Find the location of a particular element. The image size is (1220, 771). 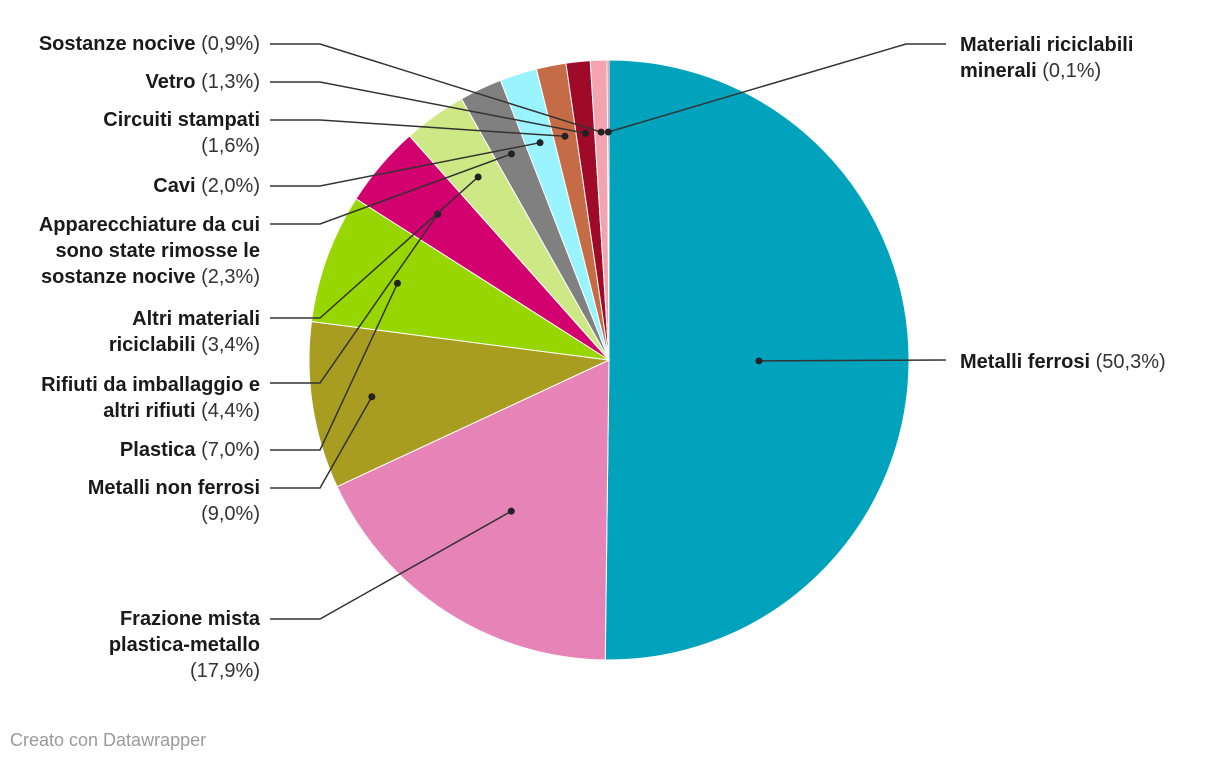

slice-label-percent: (2,0%) is located at coordinates (230, 186).